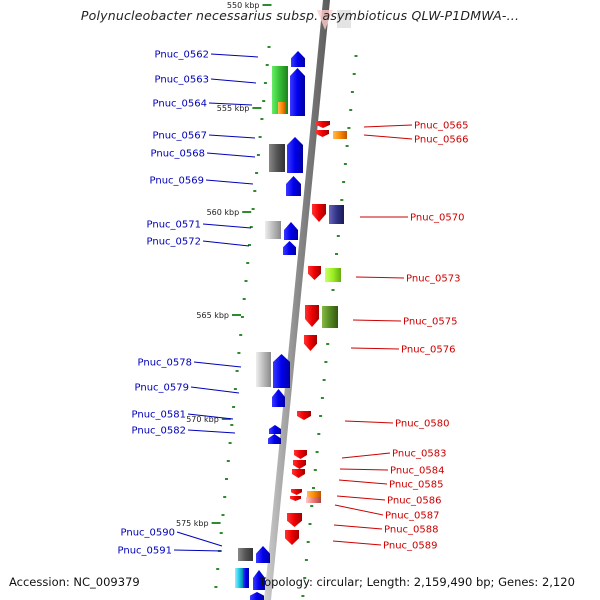 The image size is (600, 600). I want to click on forward-gene-label: Pnuc_0571, so click(174, 225).